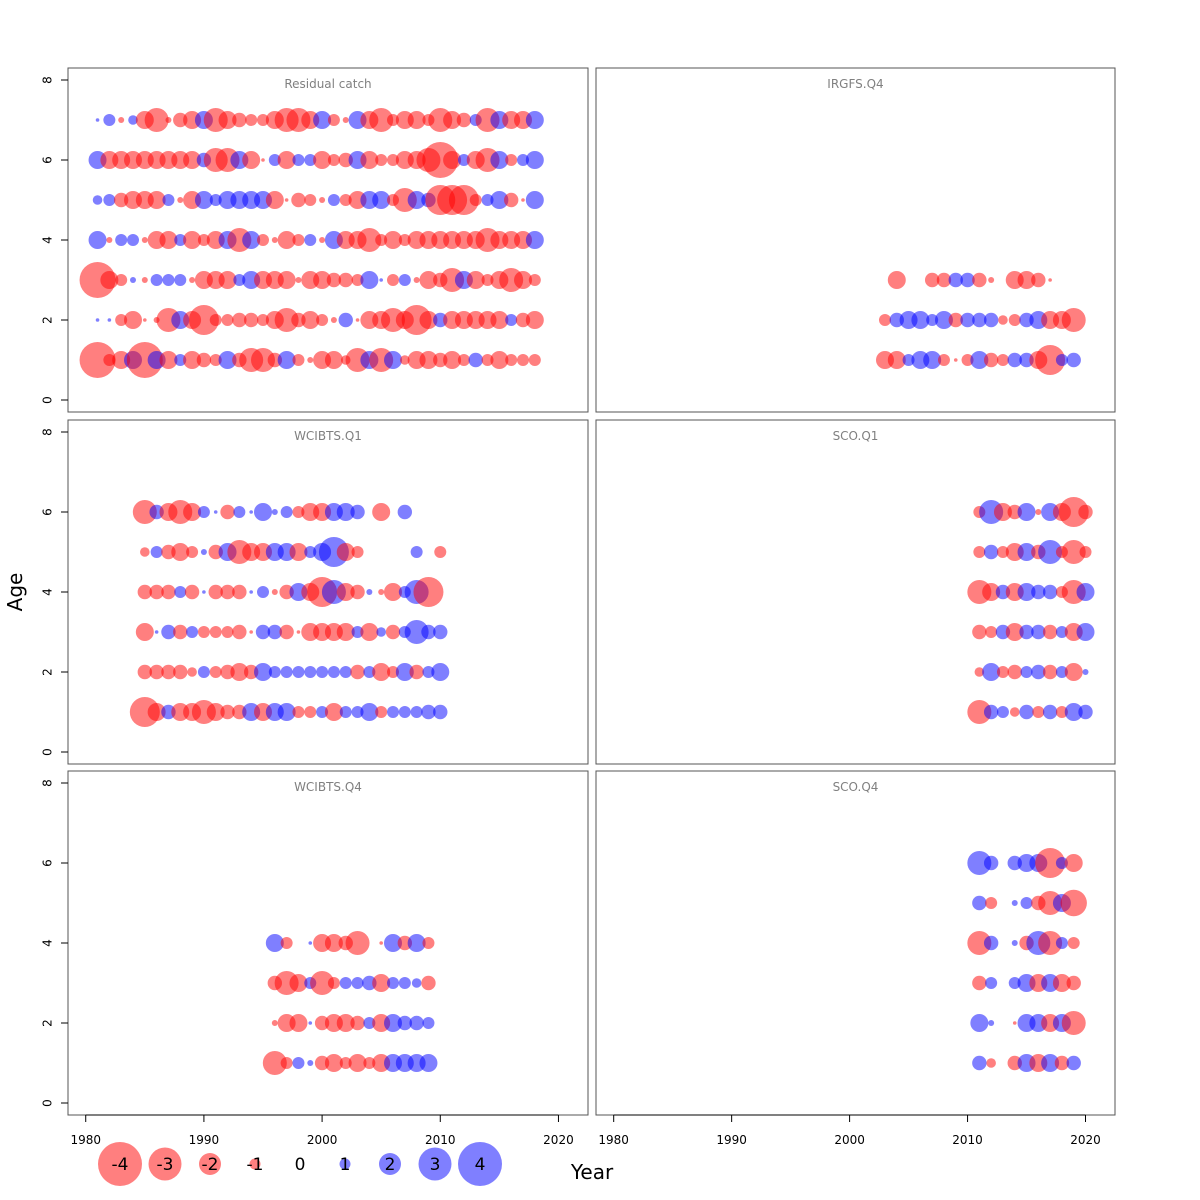 Image resolution: width=1200 pixels, height=1200 pixels. I want to click on legend-label: -2, so click(210, 1165).